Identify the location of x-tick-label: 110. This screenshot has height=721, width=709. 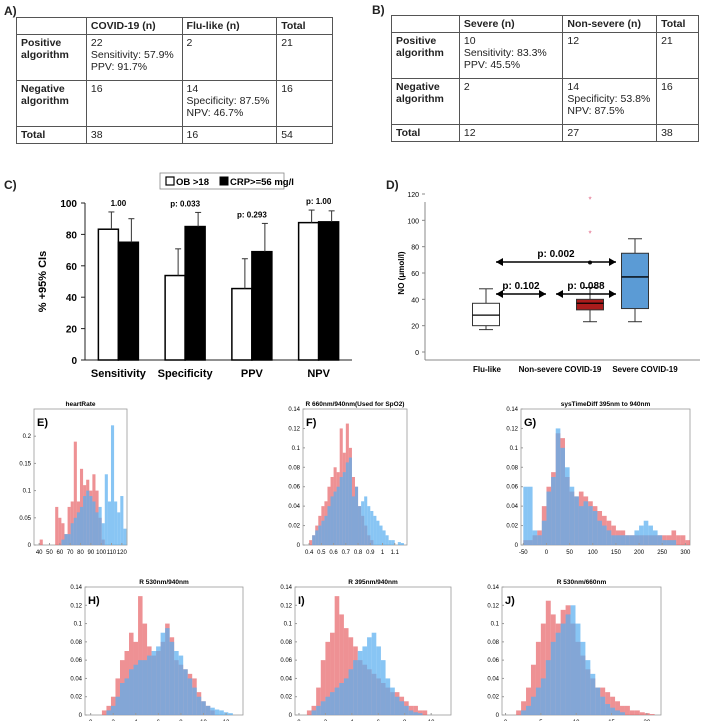
(112, 553).